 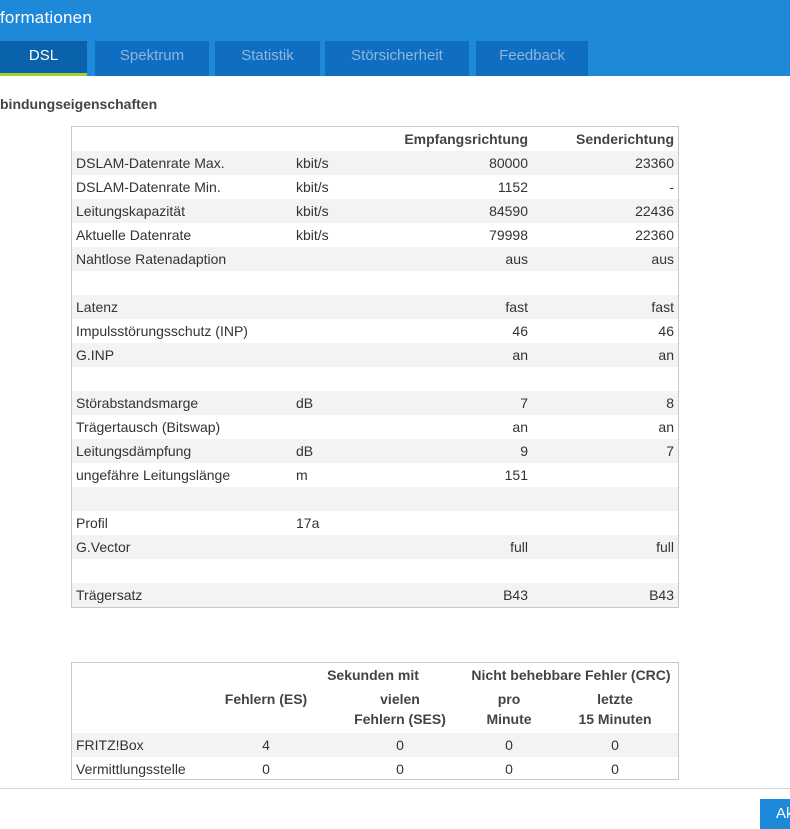 I want to click on value-downstream: 9, so click(x=524, y=451).